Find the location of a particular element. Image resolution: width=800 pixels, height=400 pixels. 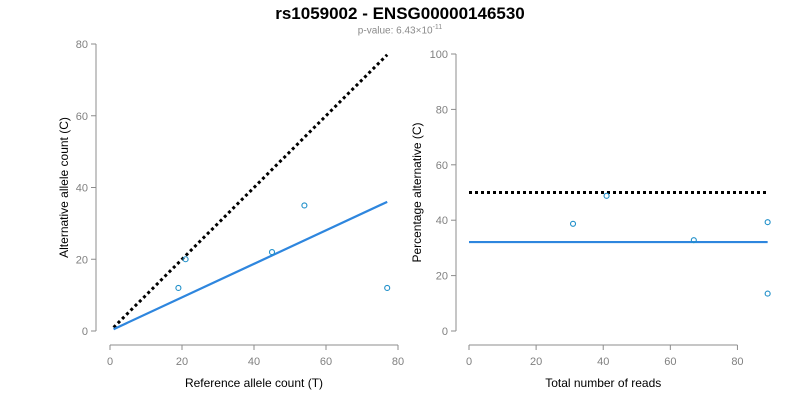

chart-title: rs1059002 - ENSG00000146530 is located at coordinates (400, 13).